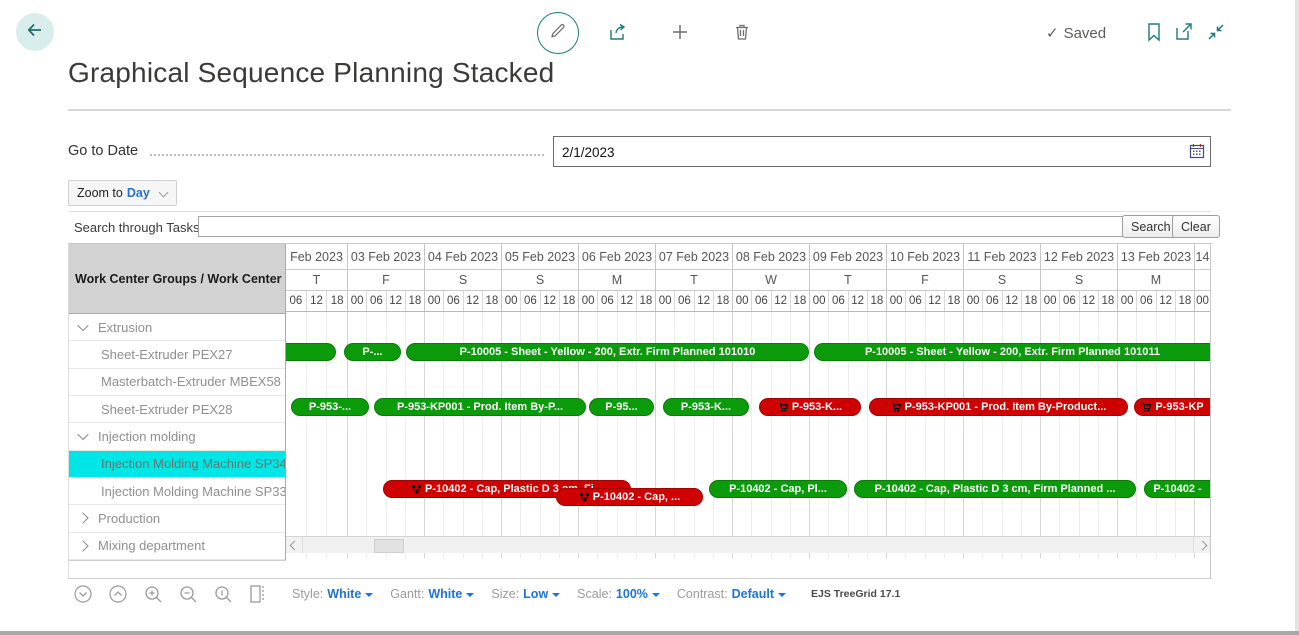  I want to click on search-tasks-input, so click(662, 226).